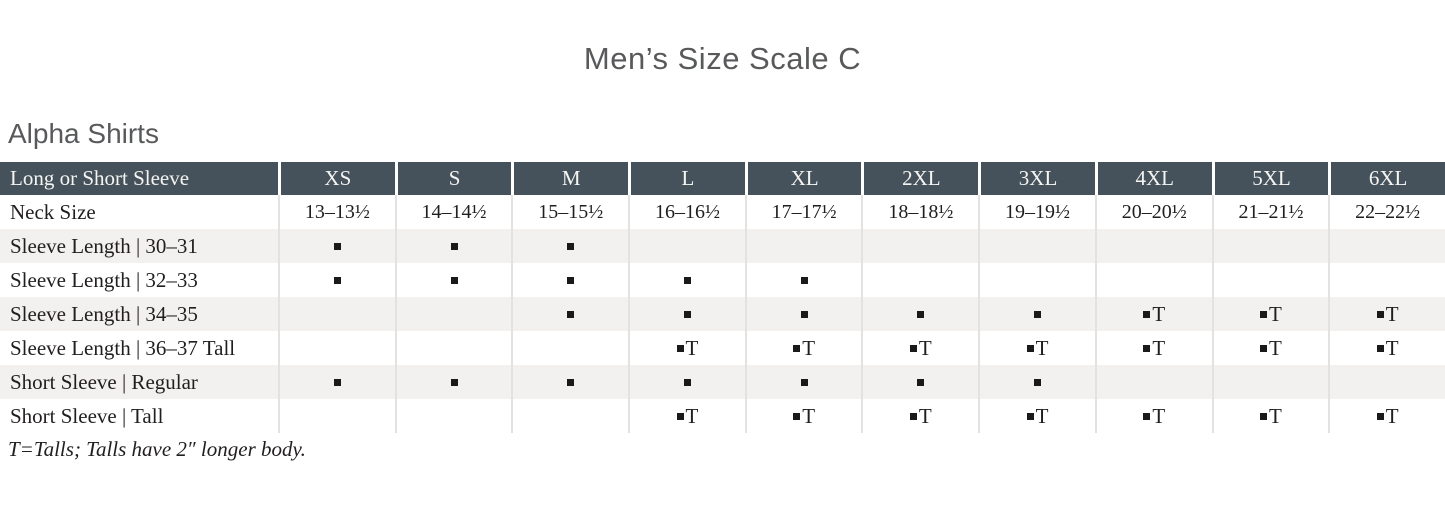 This screenshot has width=1445, height=506. I want to click on row-label: Sleeve Length | 36–37 Tall, so click(123, 347).